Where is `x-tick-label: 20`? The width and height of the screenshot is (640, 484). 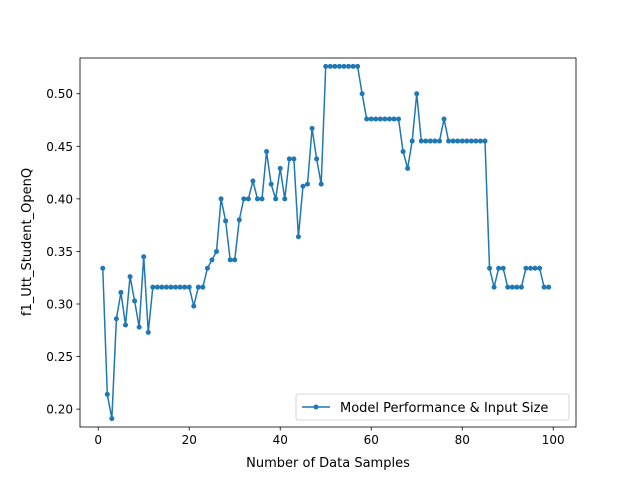
x-tick-label: 20 is located at coordinates (189, 440).